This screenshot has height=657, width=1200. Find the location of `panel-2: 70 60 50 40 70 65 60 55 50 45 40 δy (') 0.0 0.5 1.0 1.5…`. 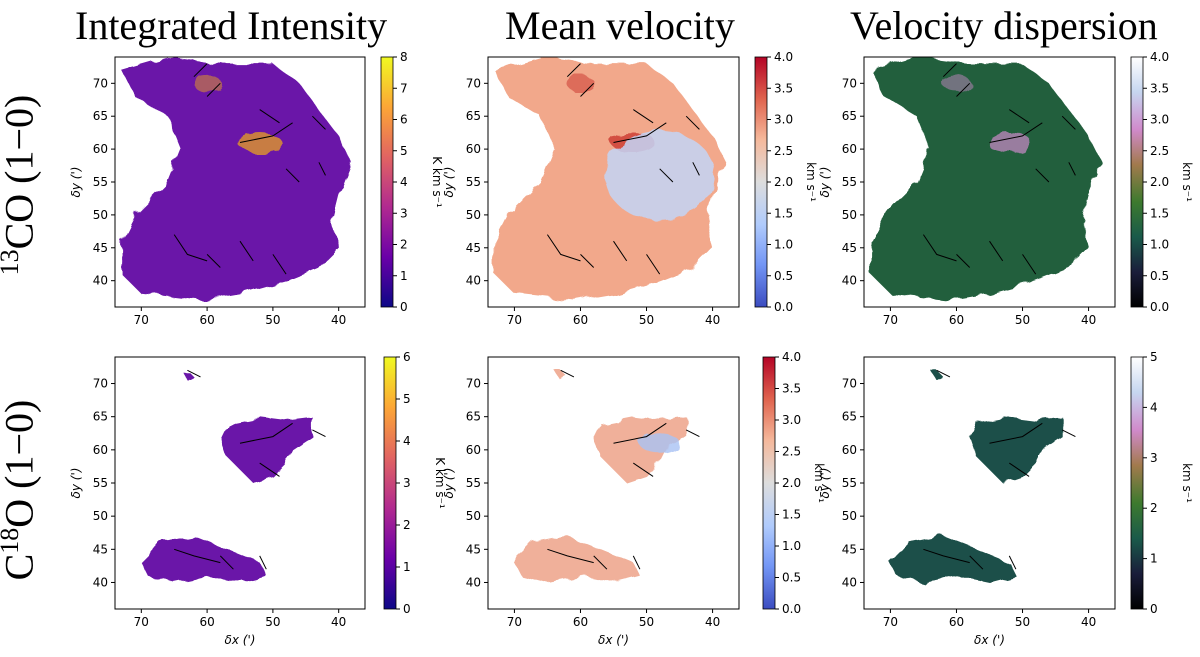

panel-2: 70 60 50 40 70 65 60 55 50 45 40 δy (') 0.0 0.5 1.0 1.5… is located at coordinates (1006, 188).